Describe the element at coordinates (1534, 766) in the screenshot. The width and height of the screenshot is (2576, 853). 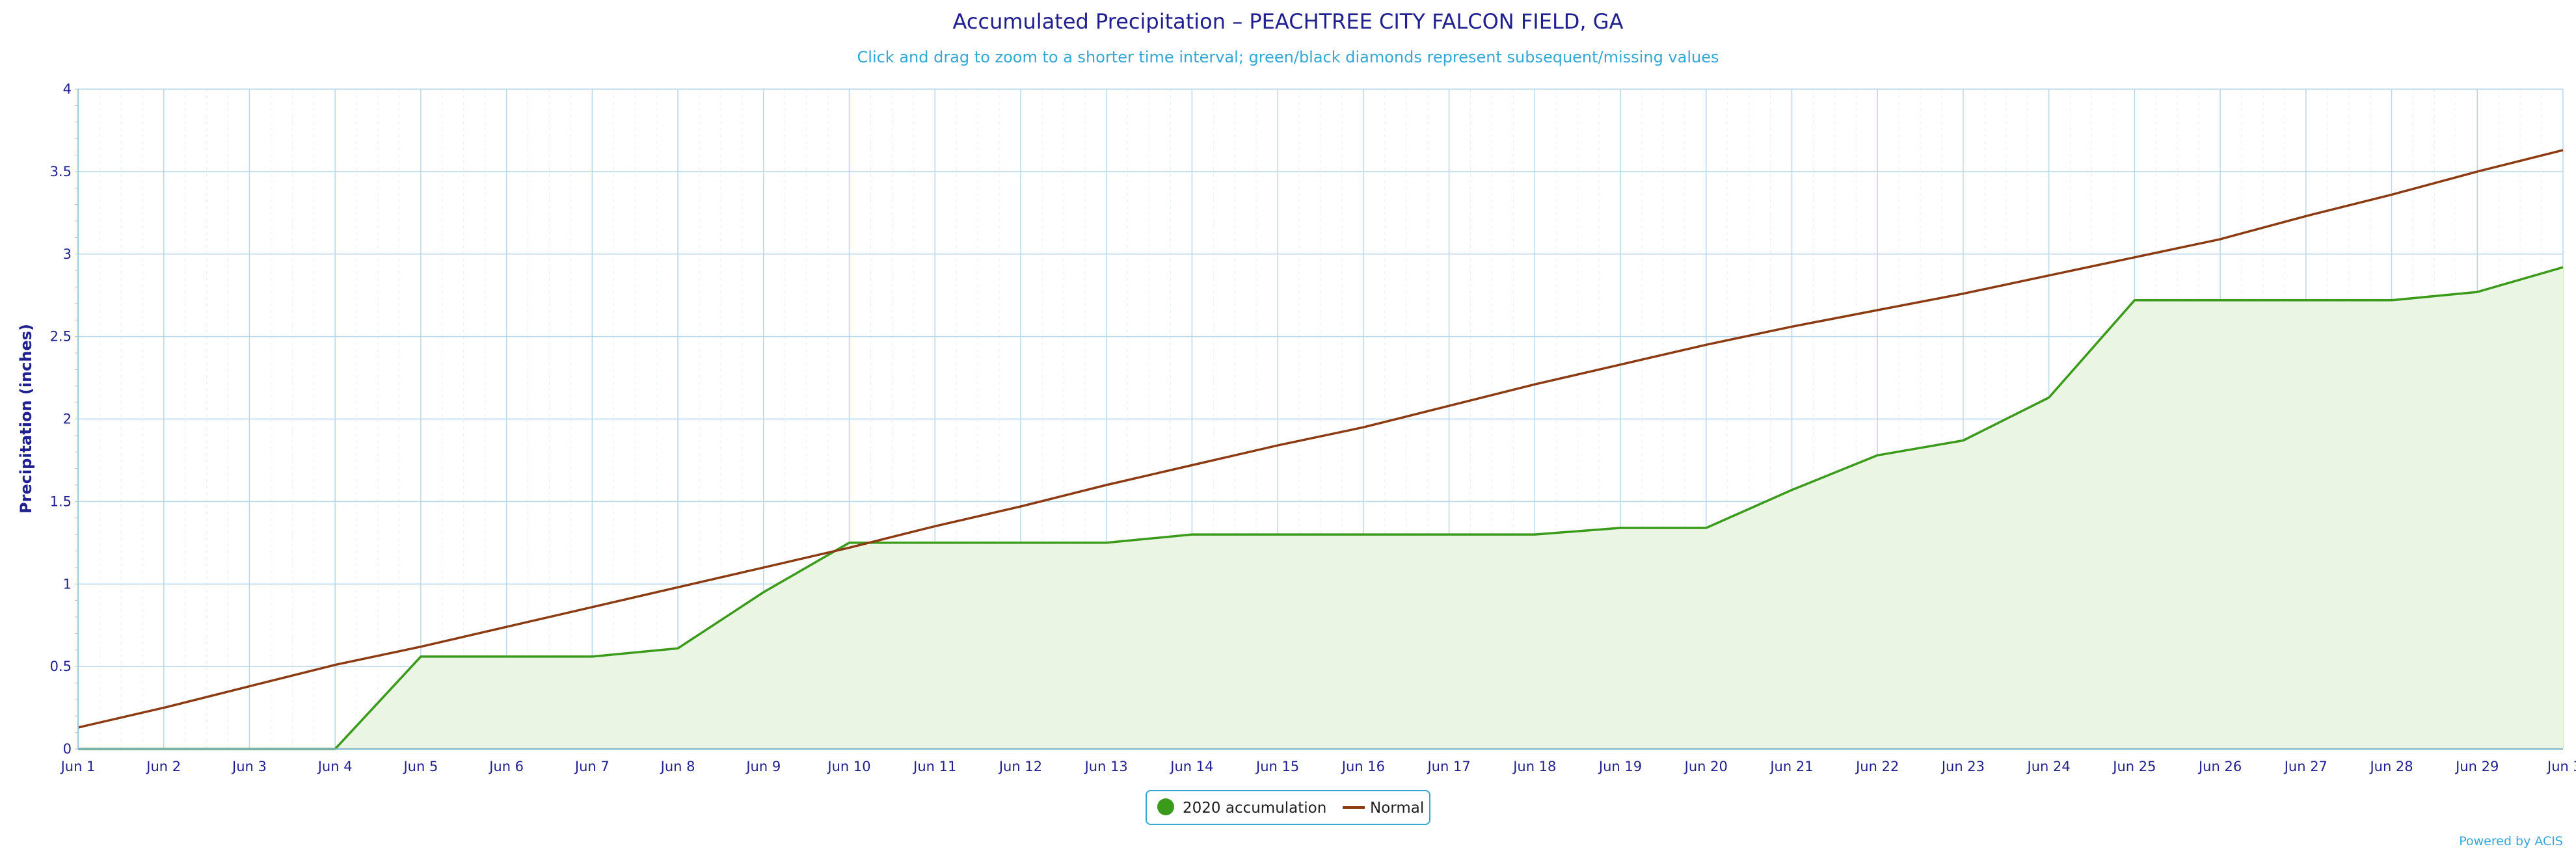
I see `x-tick-label: Jun 18` at that location.